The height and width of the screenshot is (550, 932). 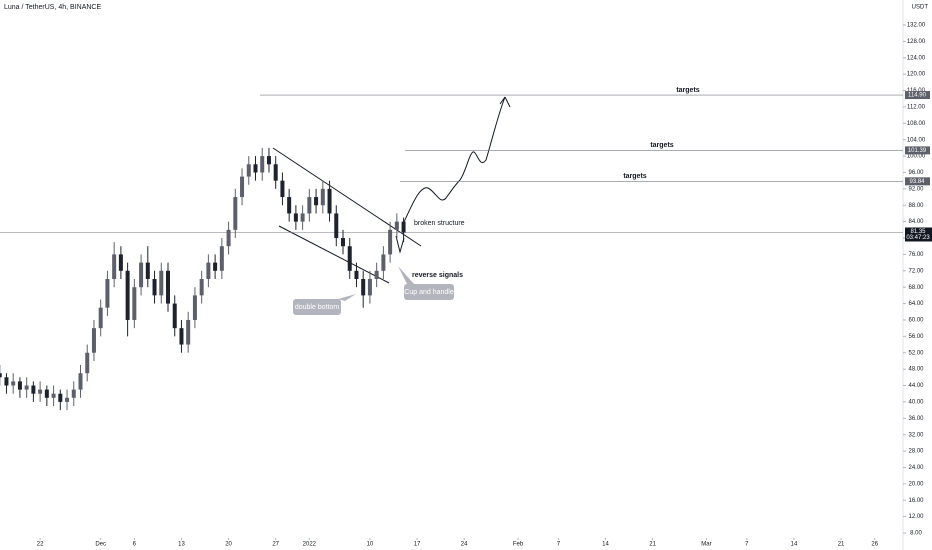 I want to click on callout-pointer, so click(x=347, y=297).